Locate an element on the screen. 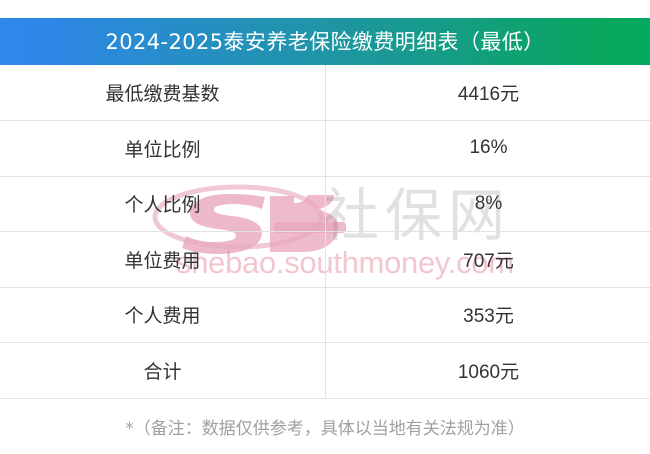  table-row: 个人费用 353元 is located at coordinates (325, 315).